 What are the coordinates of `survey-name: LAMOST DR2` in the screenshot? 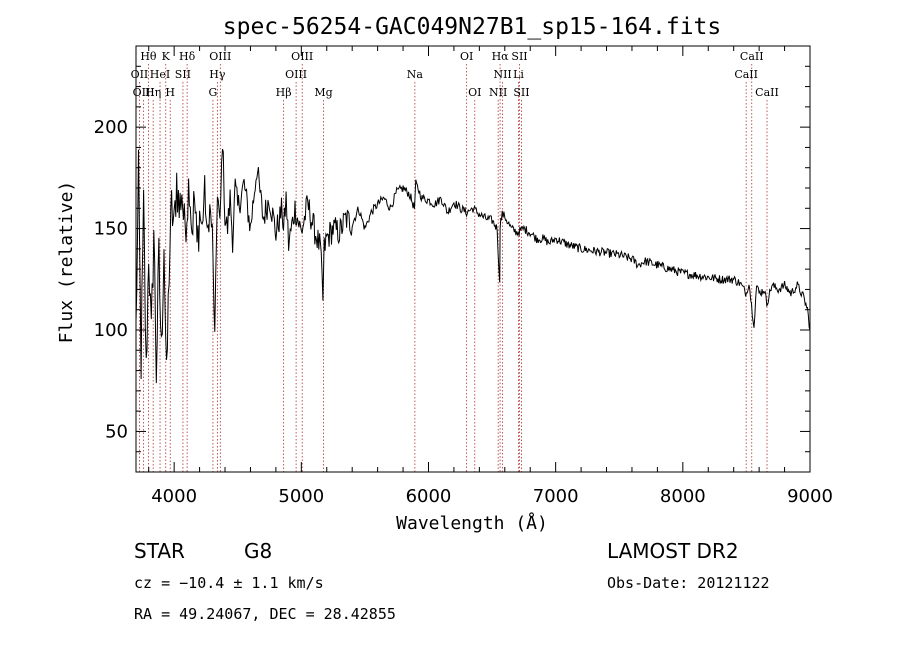 It's located at (673, 551).